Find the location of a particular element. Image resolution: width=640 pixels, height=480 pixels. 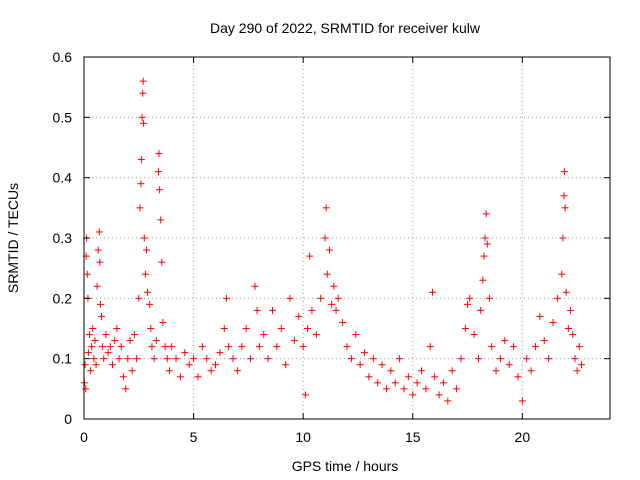

y-tick-label: 0.4 is located at coordinates (63, 178).